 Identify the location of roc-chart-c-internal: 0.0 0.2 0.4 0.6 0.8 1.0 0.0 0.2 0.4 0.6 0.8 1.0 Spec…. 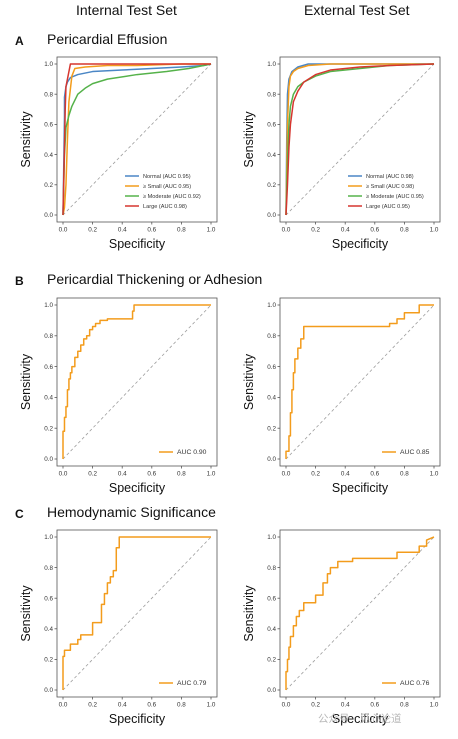
(118, 627).